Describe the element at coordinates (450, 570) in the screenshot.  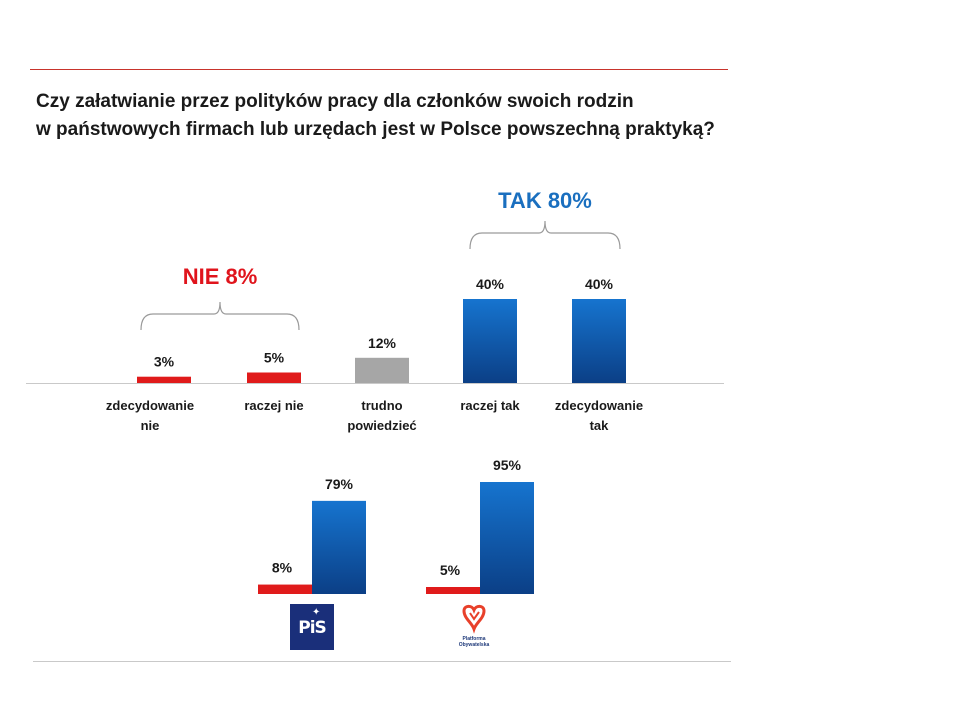
I see `party-value-label-1-nie: 5%` at that location.